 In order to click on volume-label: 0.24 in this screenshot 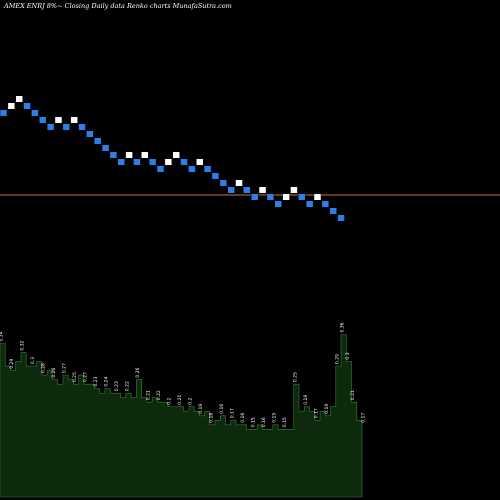, I will do `click(107, 382)`.